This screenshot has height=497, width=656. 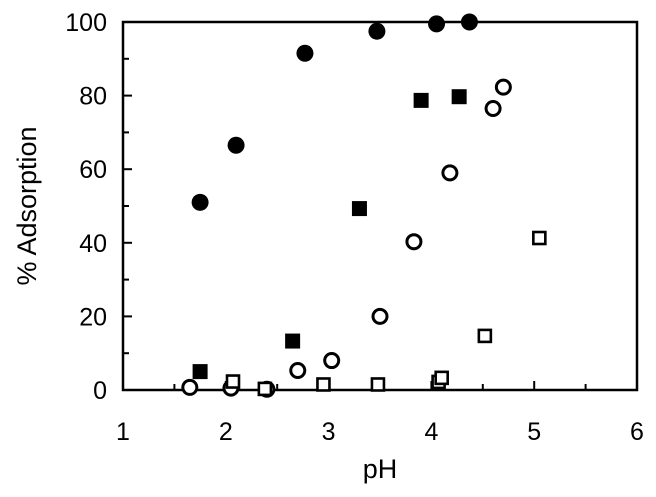 What do you see at coordinates (86, 207) in the screenshot?
I see `y-tick-labels: 0 20 40 60 80 100` at bounding box center [86, 207].